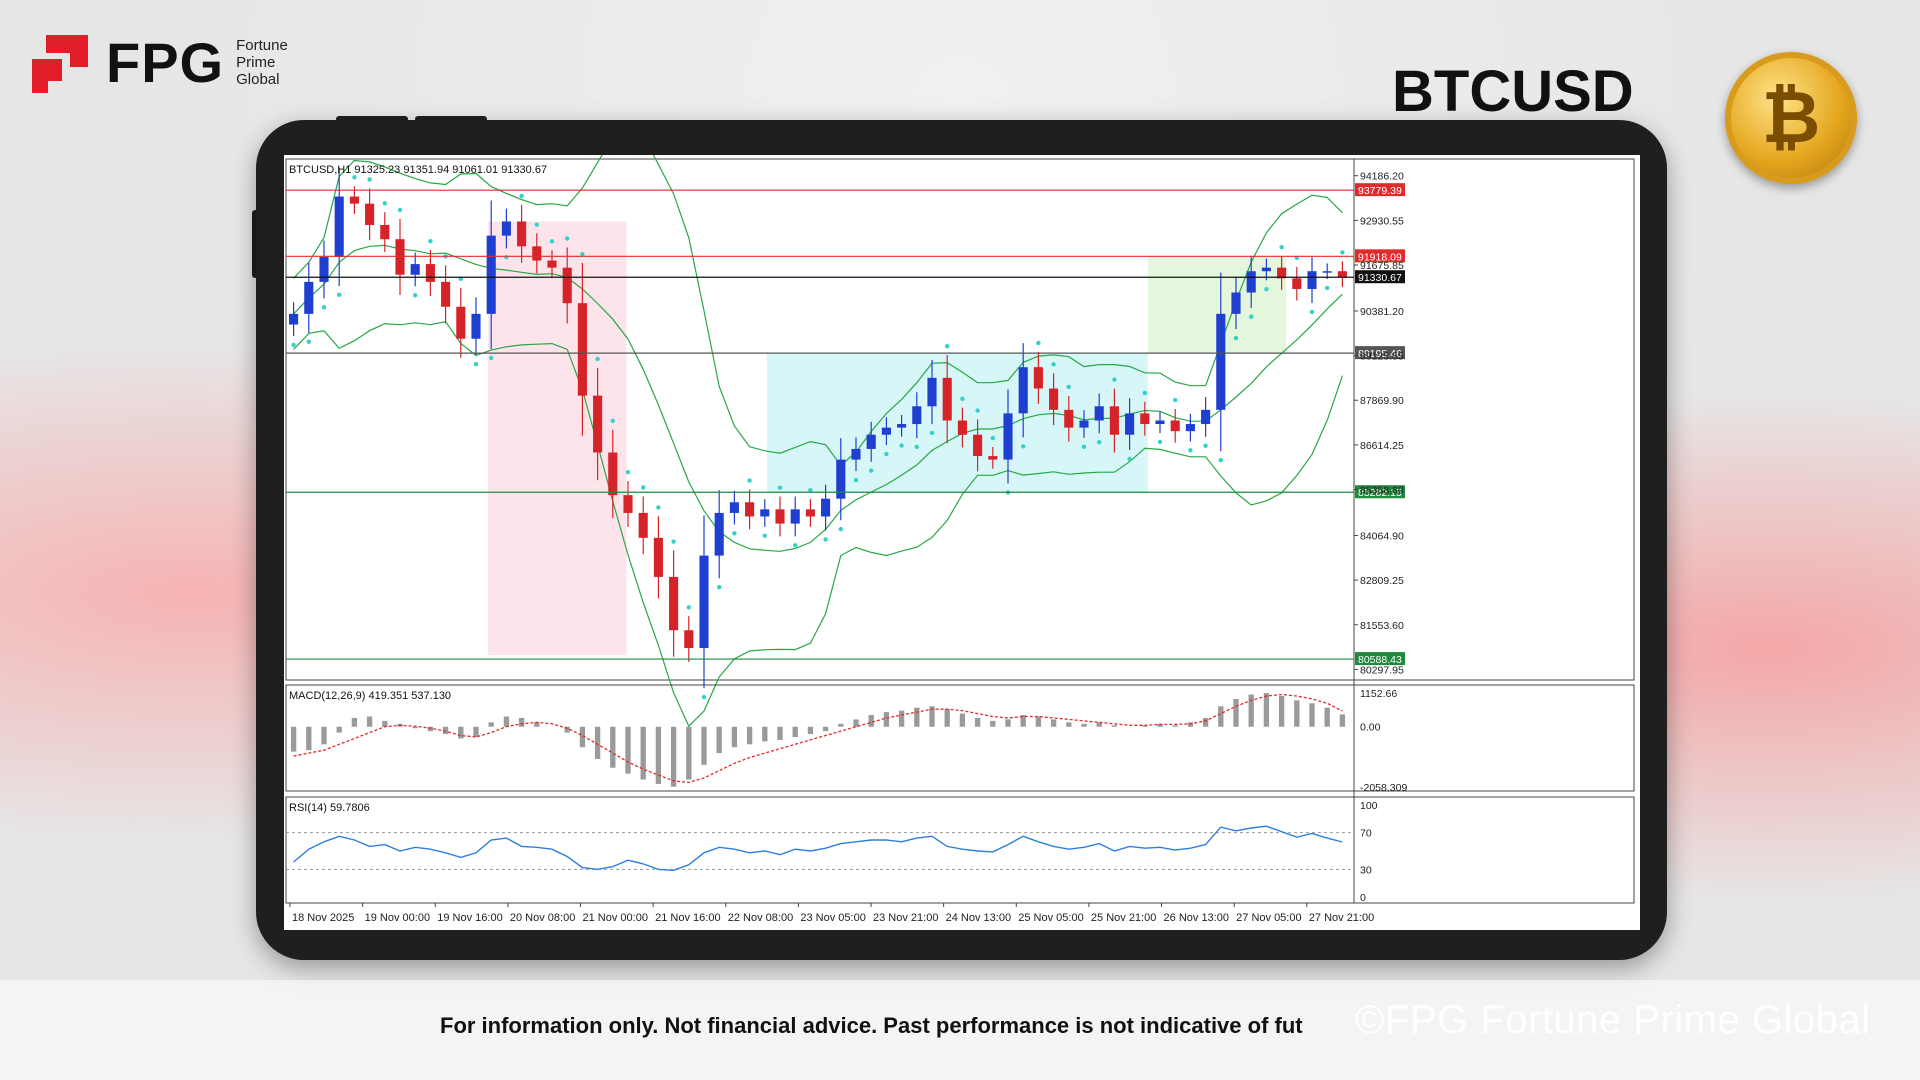 This screenshot has width=1920, height=1080. Describe the element at coordinates (1196, 918) in the screenshot. I see `time-tick-label: 26 Nov 13:00` at that location.